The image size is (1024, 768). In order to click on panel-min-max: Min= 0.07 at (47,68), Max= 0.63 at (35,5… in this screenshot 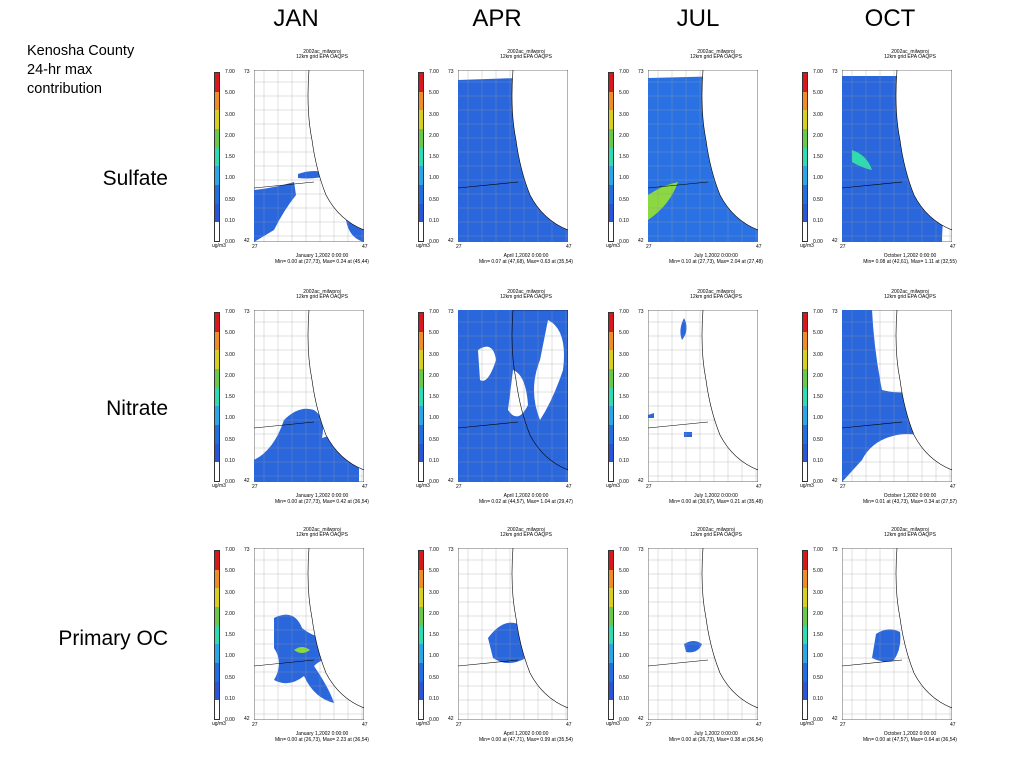, I will do `click(526, 262)`.